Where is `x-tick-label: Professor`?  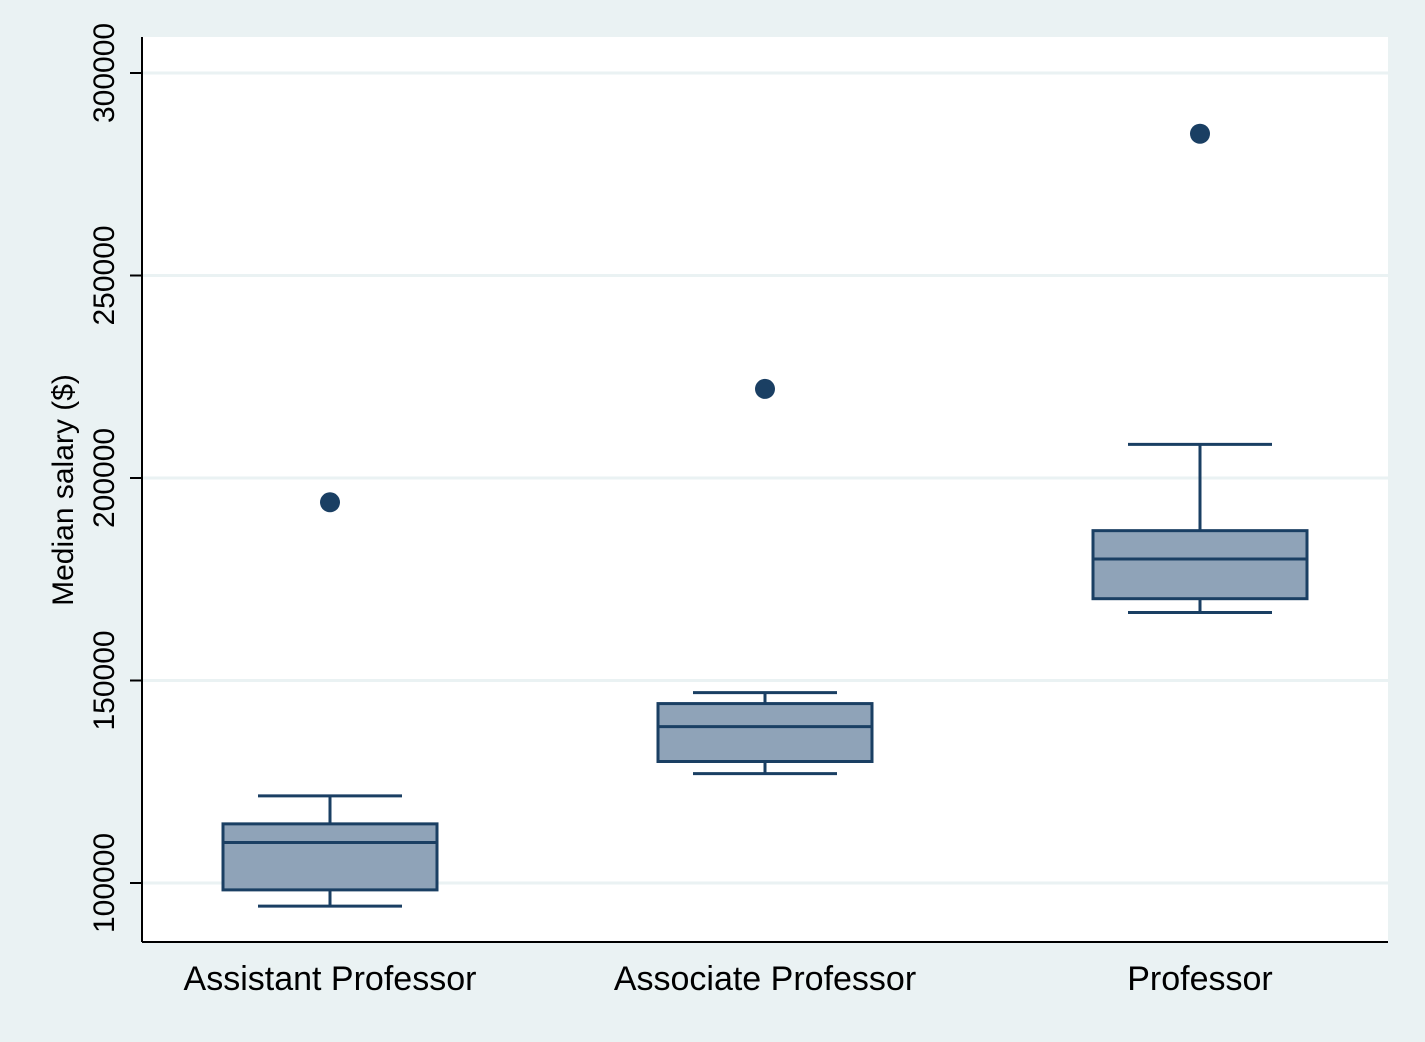
x-tick-label: Professor is located at coordinates (1200, 979).